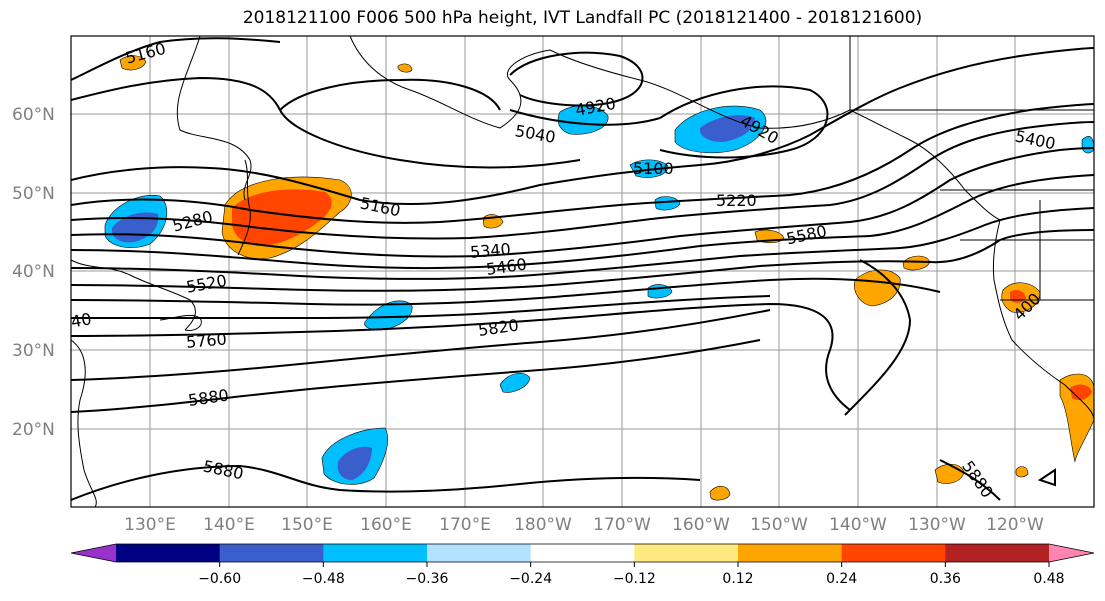  What do you see at coordinates (33, 115) in the screenshot?
I see `lat-label: 60°N` at bounding box center [33, 115].